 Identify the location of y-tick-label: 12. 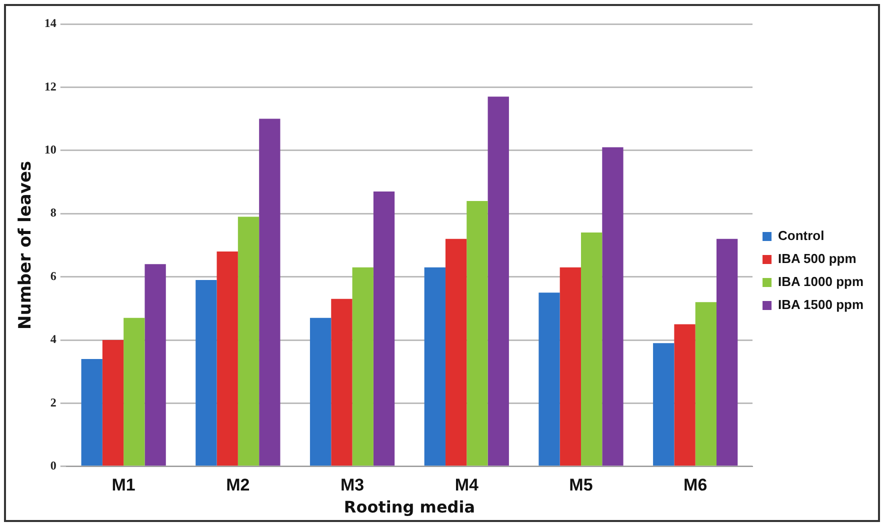
(50, 86).